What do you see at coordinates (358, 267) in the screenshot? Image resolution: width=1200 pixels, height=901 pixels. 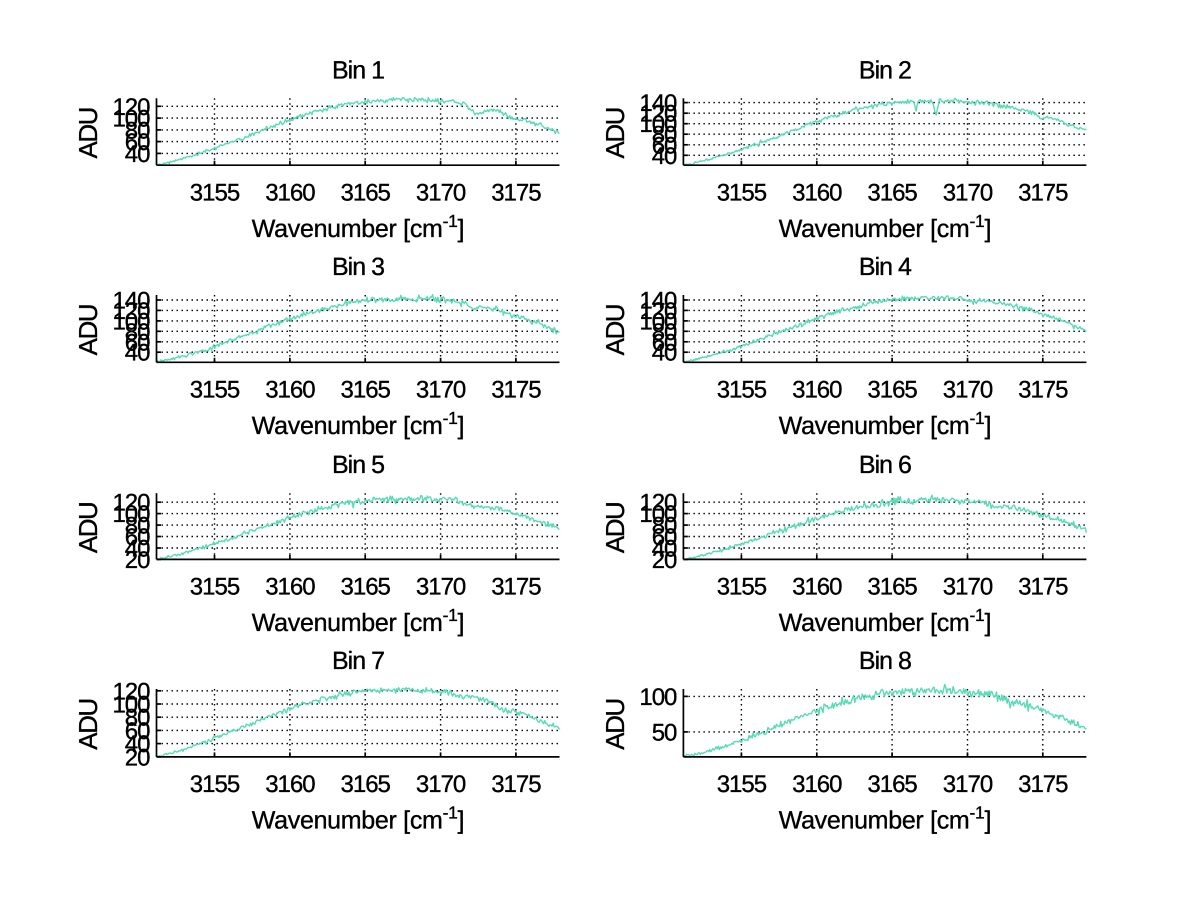 I see `svg-text: Bin 3` at bounding box center [358, 267].